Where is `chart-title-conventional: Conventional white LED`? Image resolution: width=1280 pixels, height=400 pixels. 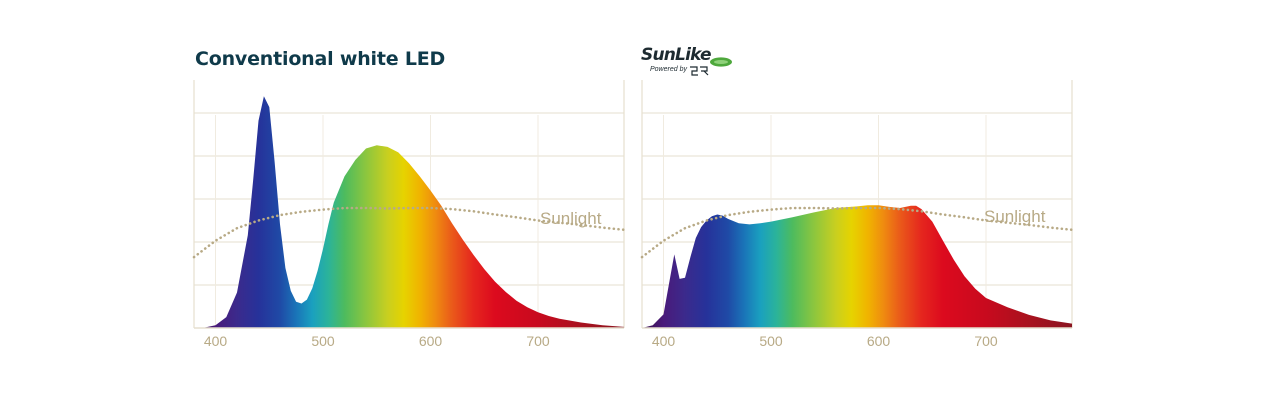
chart-title-conventional: Conventional white LED is located at coordinates (320, 59).